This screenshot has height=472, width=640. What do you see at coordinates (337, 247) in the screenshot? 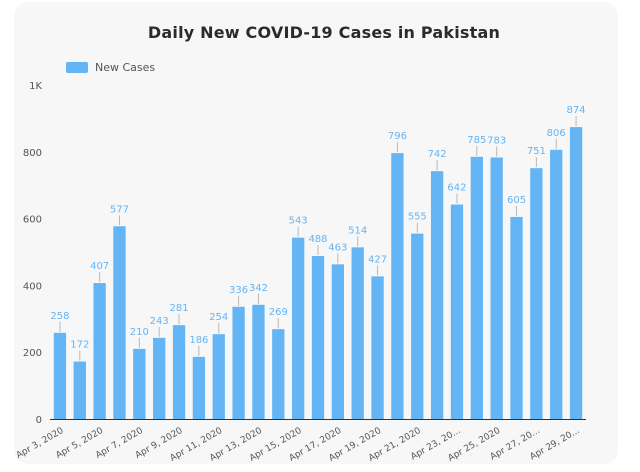
I see `data-label: 463` at bounding box center [337, 247].